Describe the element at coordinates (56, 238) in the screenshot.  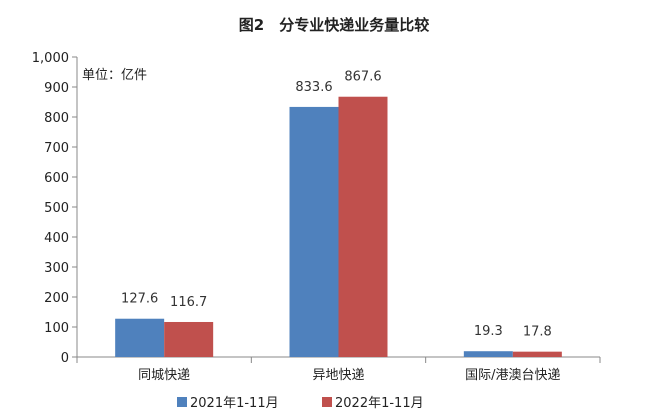
I see `y-tick-label: 400` at that location.